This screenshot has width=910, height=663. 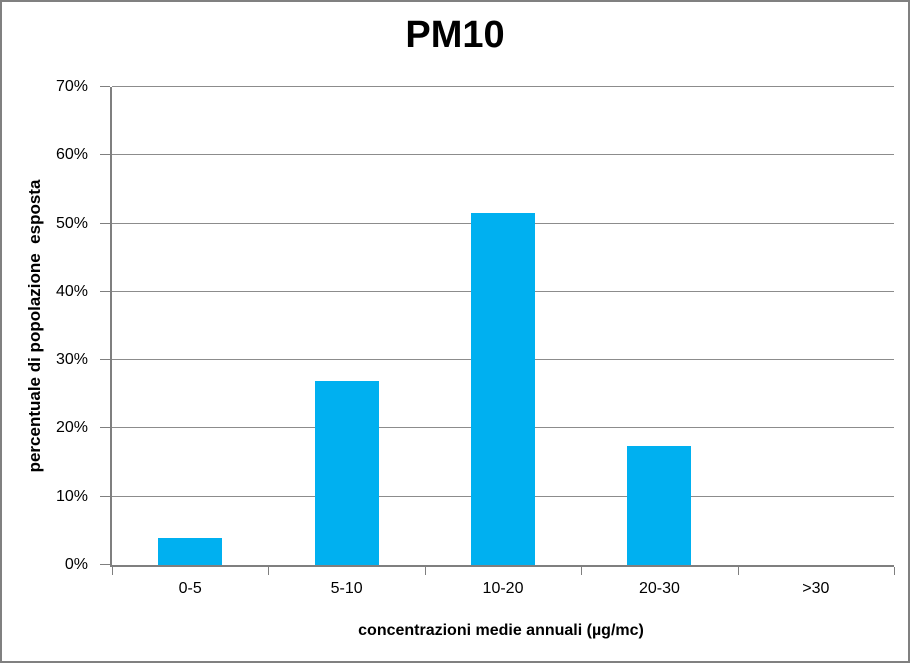 What do you see at coordinates (71, 223) in the screenshot?
I see `y-tick-label-50: 50%` at bounding box center [71, 223].